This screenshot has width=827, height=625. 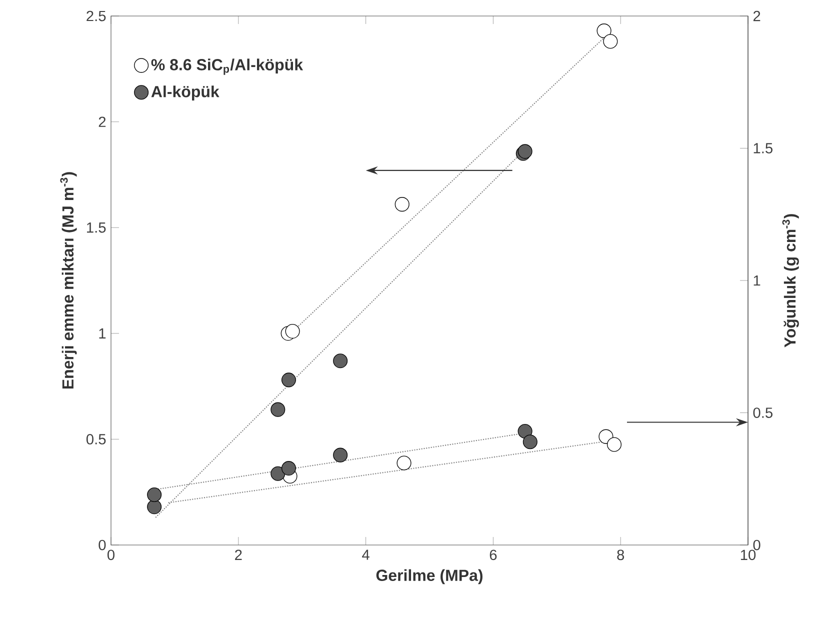 I want to click on y2-tick-label: 0, so click(x=756, y=545).